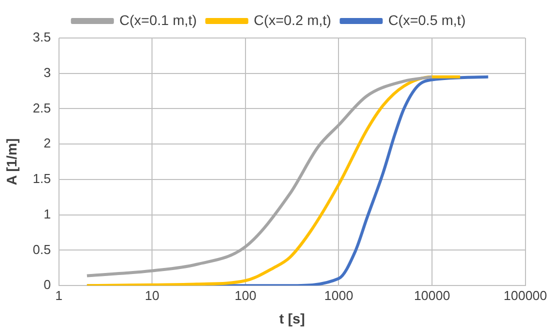 The height and width of the screenshot is (332, 550). What do you see at coordinates (41, 249) in the screenshot?
I see `y-tick-label: 0.5` at bounding box center [41, 249].